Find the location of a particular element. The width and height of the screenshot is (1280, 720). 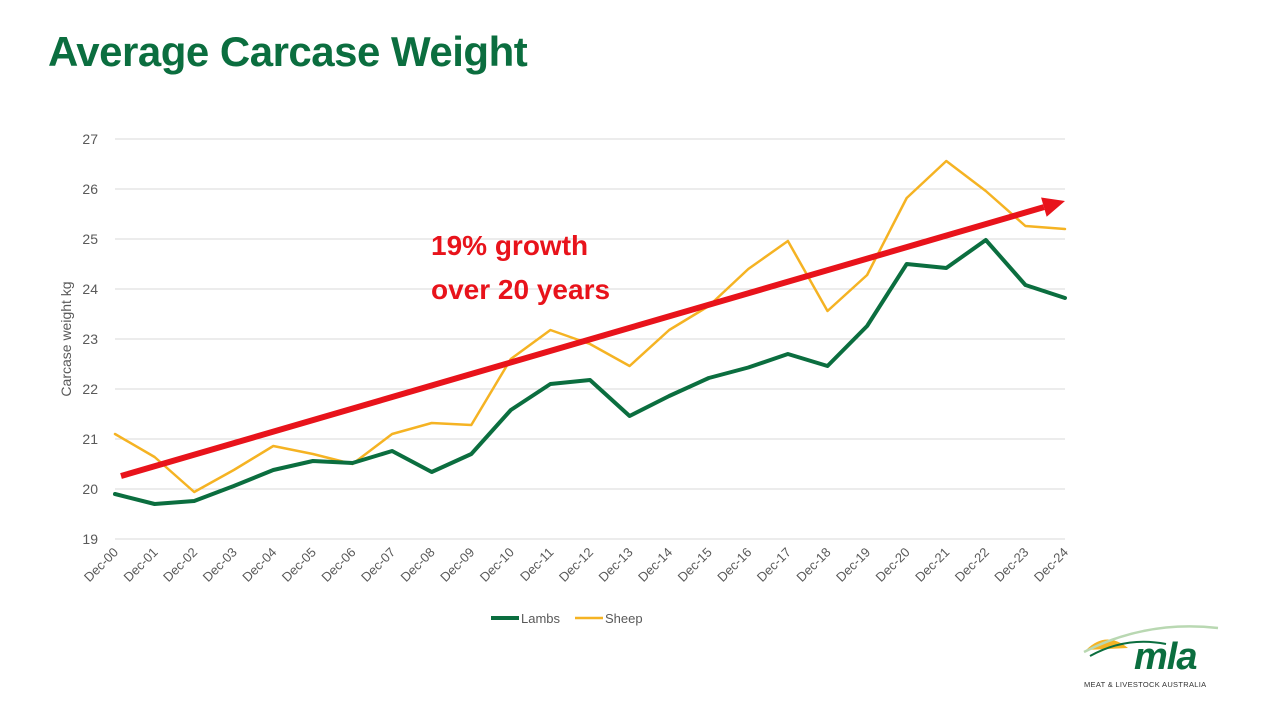

page-title: Average Carcase Weight is located at coordinates (288, 51).